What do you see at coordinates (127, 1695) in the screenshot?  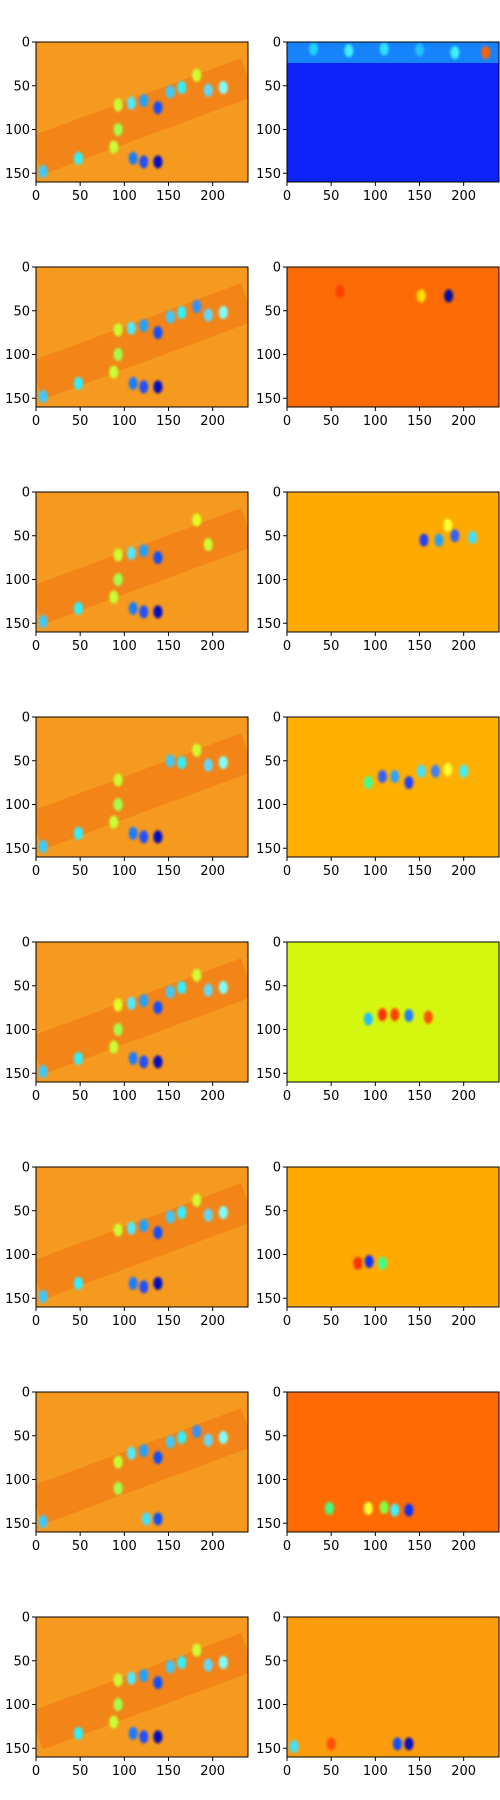 I see `panel-left-8: 0 50 100 150 200 0 50 100 150` at bounding box center [127, 1695].